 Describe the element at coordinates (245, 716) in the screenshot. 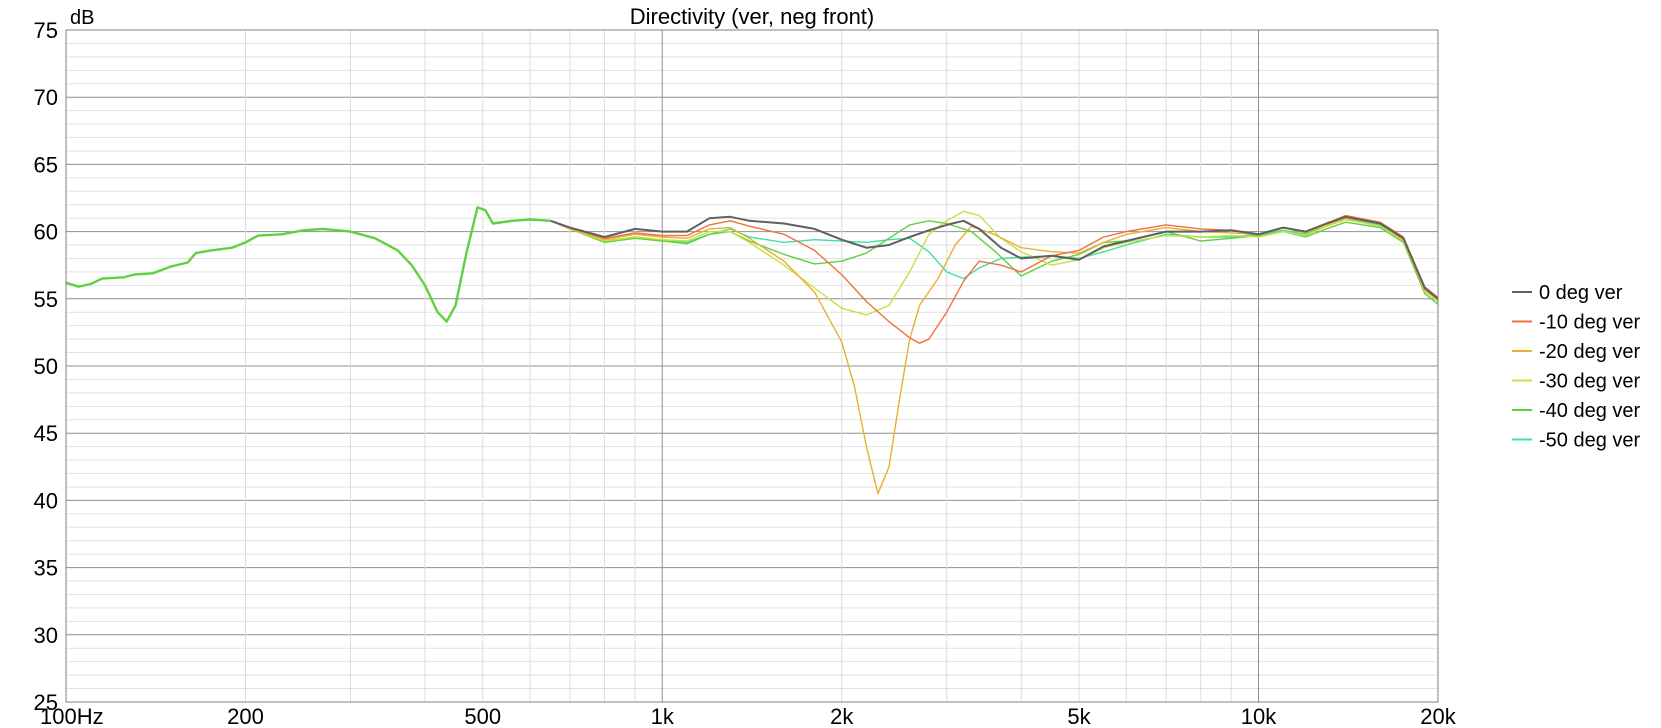

I see `x-tick-label: 200` at that location.